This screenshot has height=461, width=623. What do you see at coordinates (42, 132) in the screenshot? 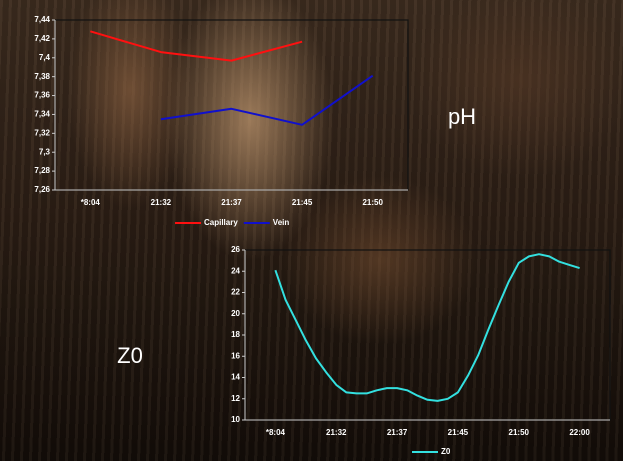
I see `y-tick-label: 7,32` at bounding box center [42, 132].